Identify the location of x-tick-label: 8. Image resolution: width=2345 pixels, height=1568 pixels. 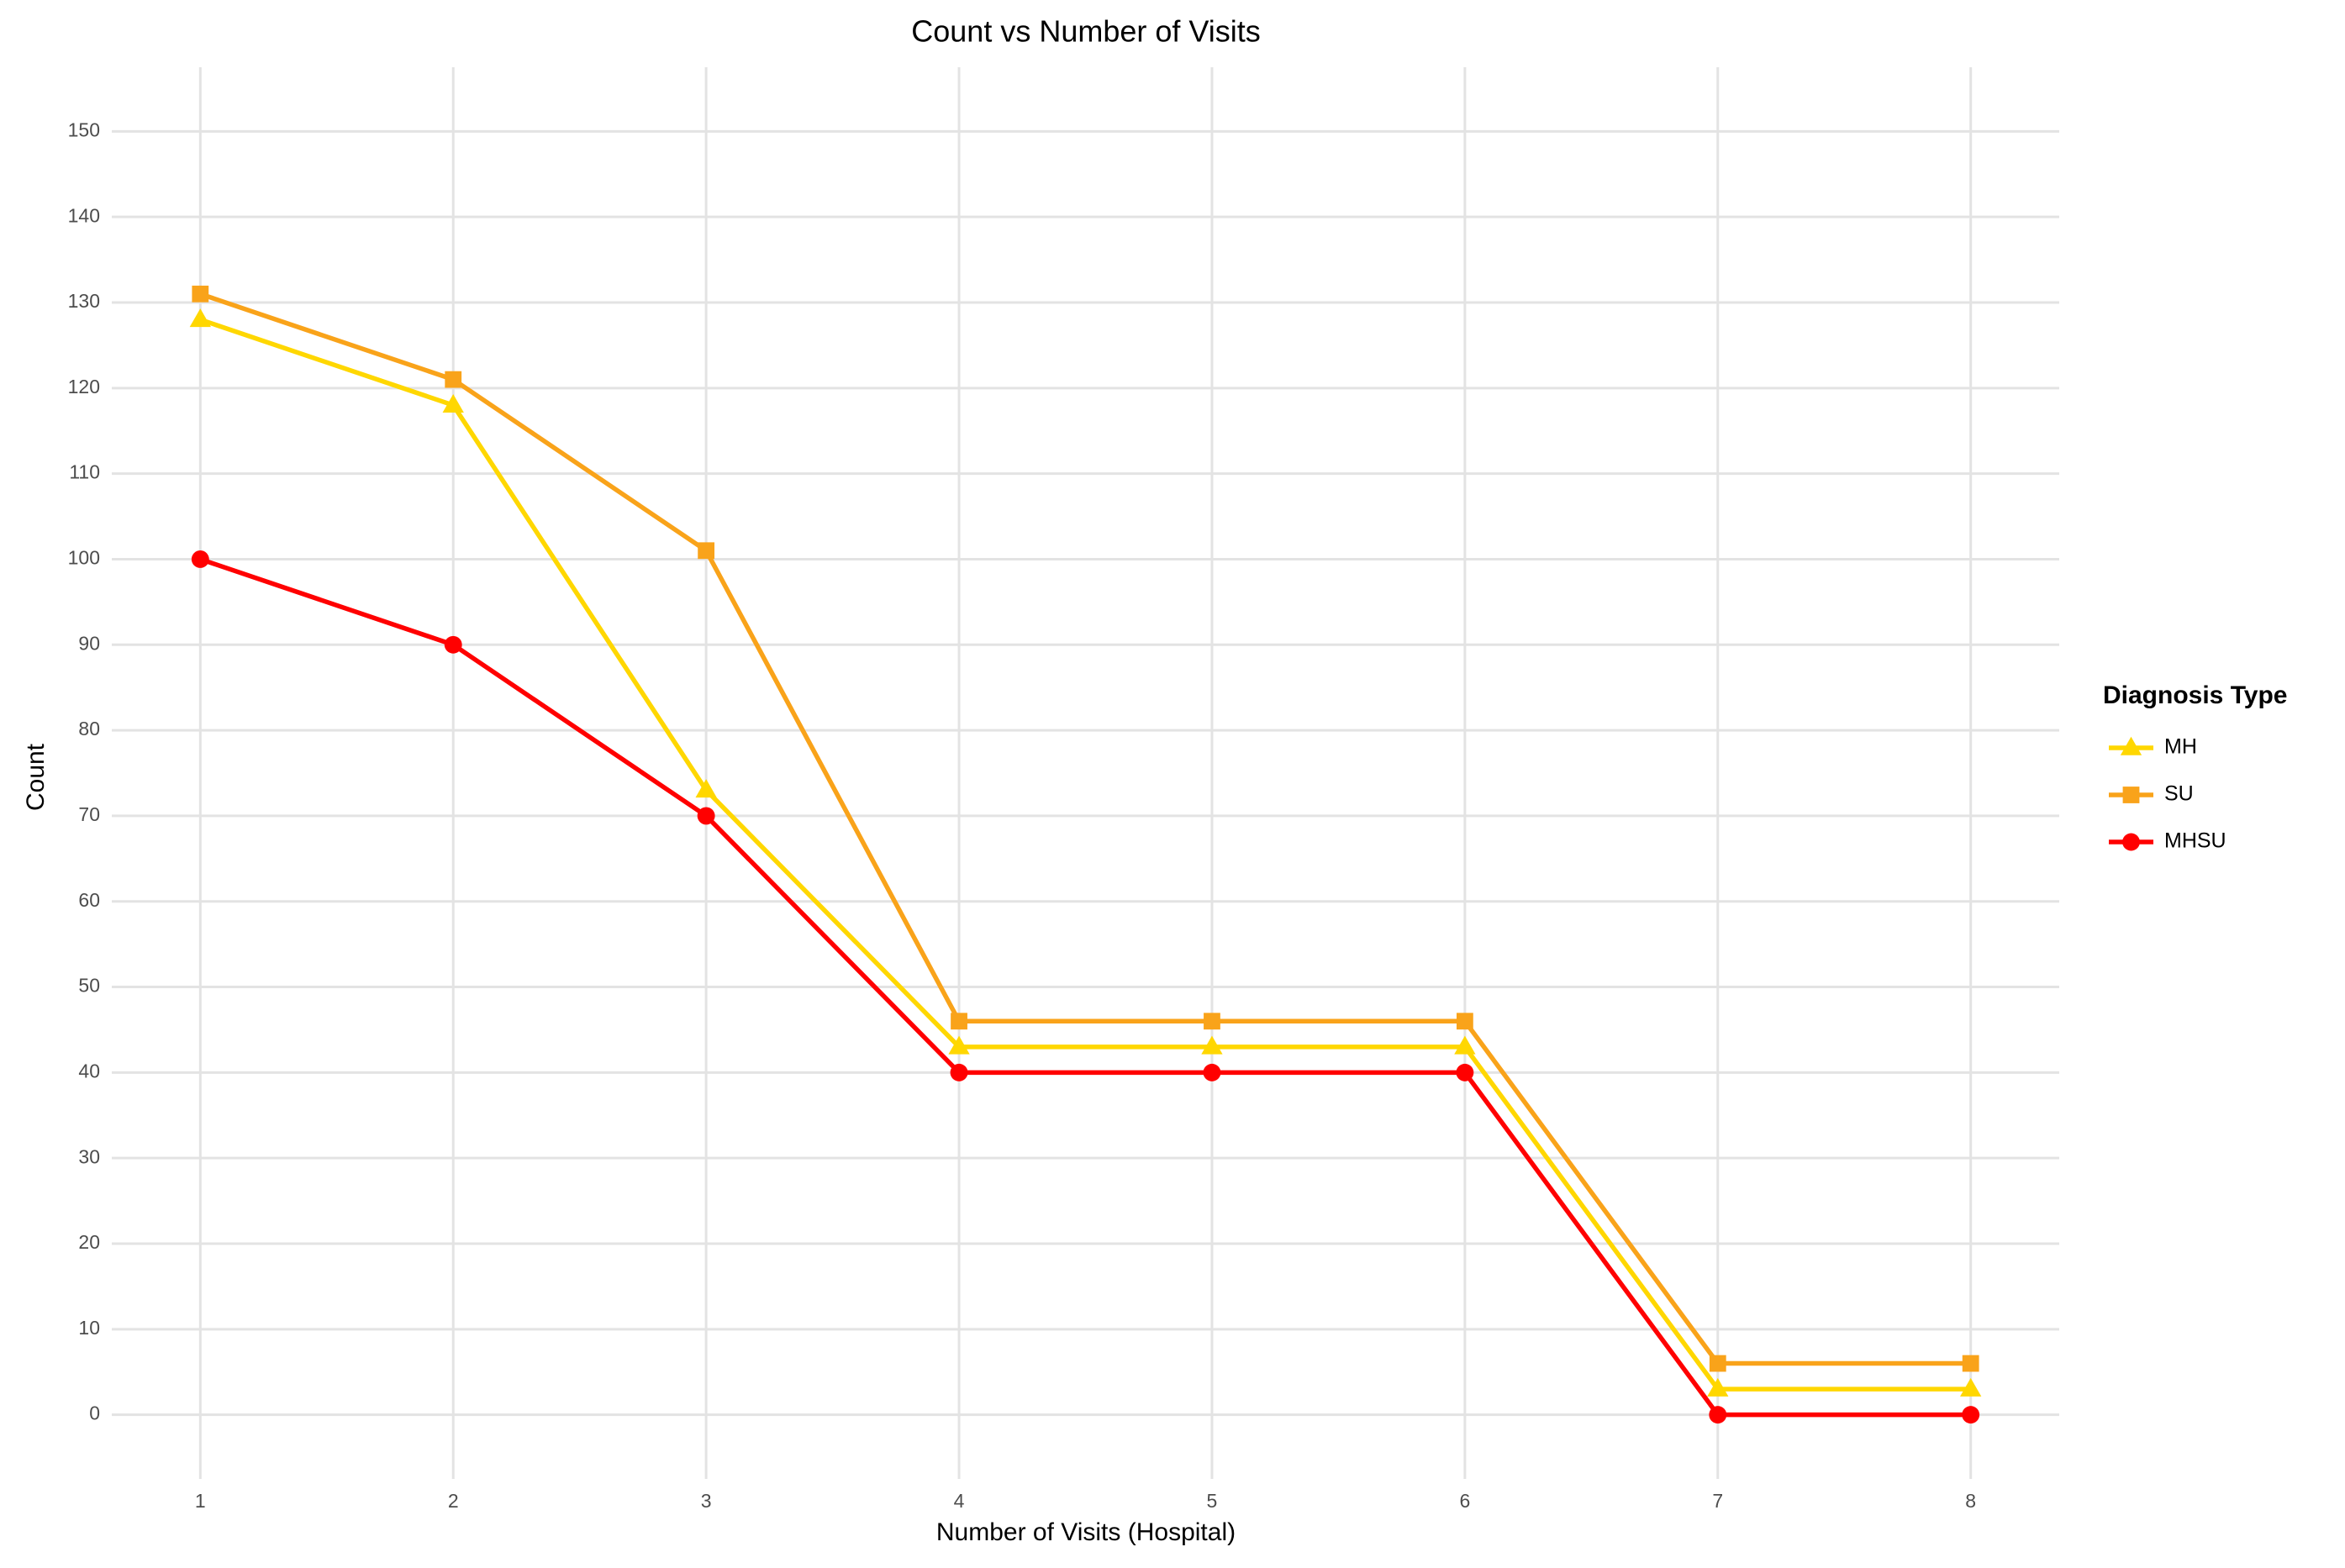
(1970, 1501).